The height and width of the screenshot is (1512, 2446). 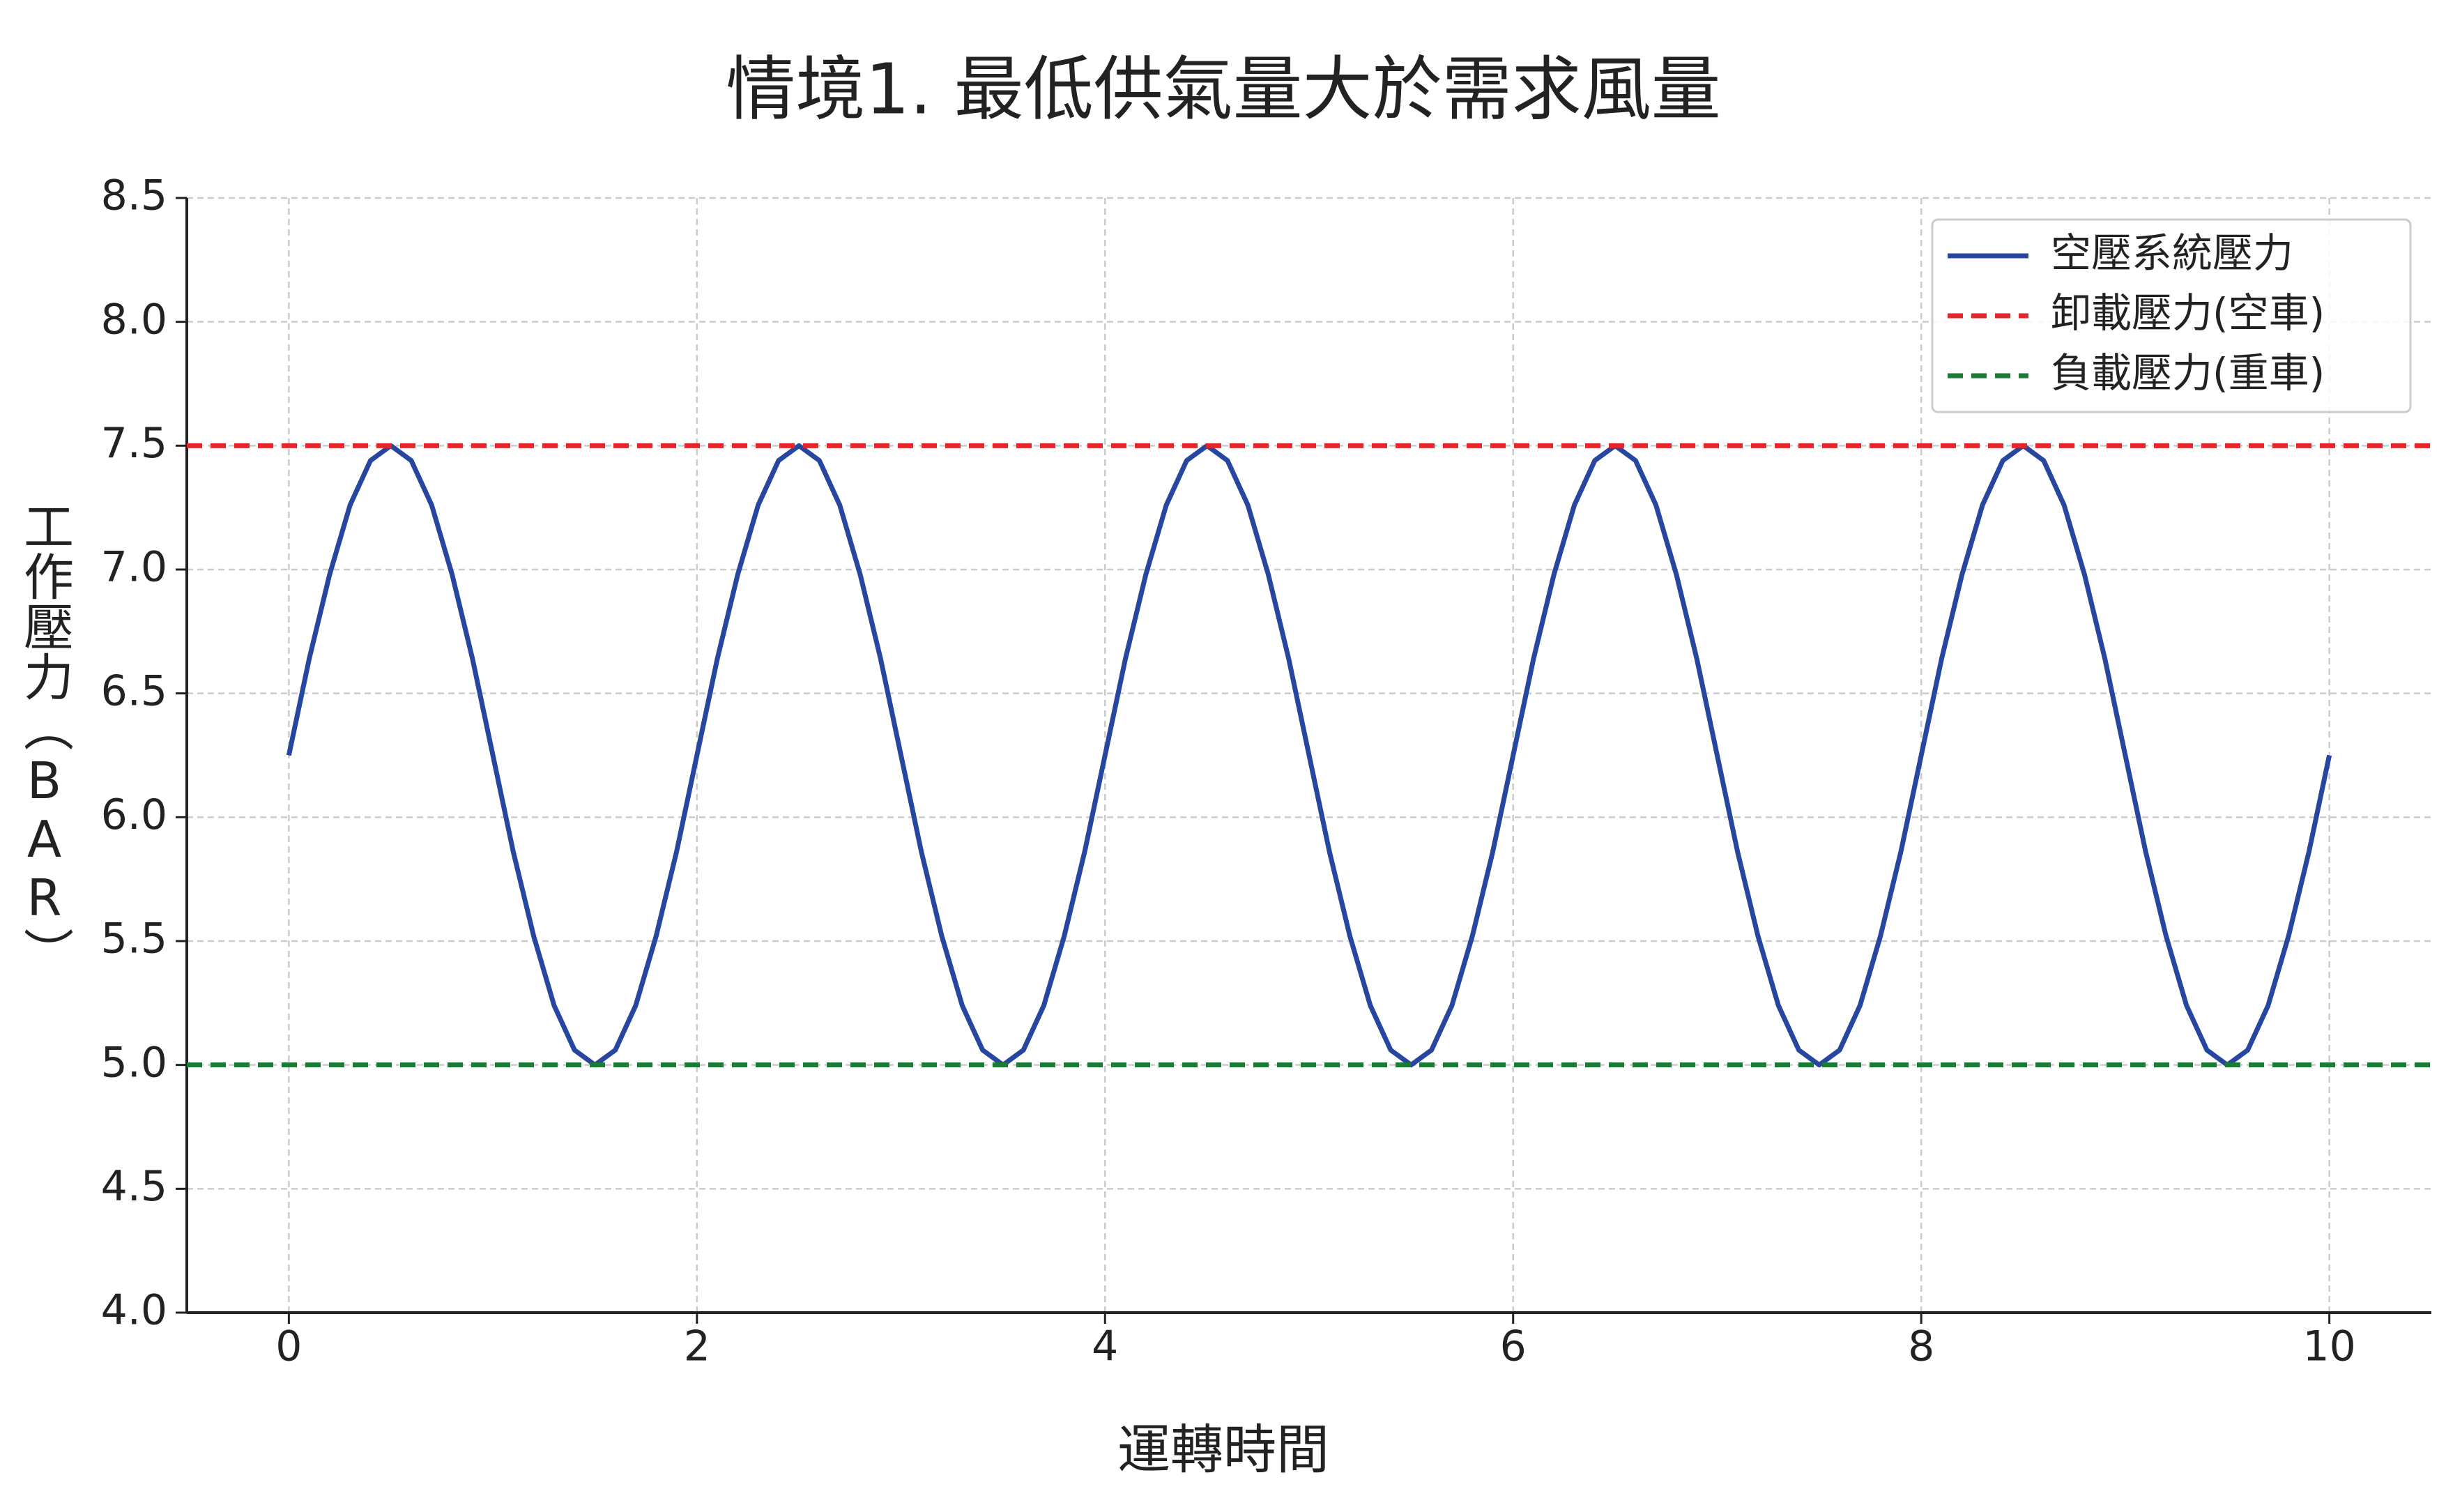 What do you see at coordinates (697, 1346) in the screenshot?
I see `x-tick-label: 2` at bounding box center [697, 1346].